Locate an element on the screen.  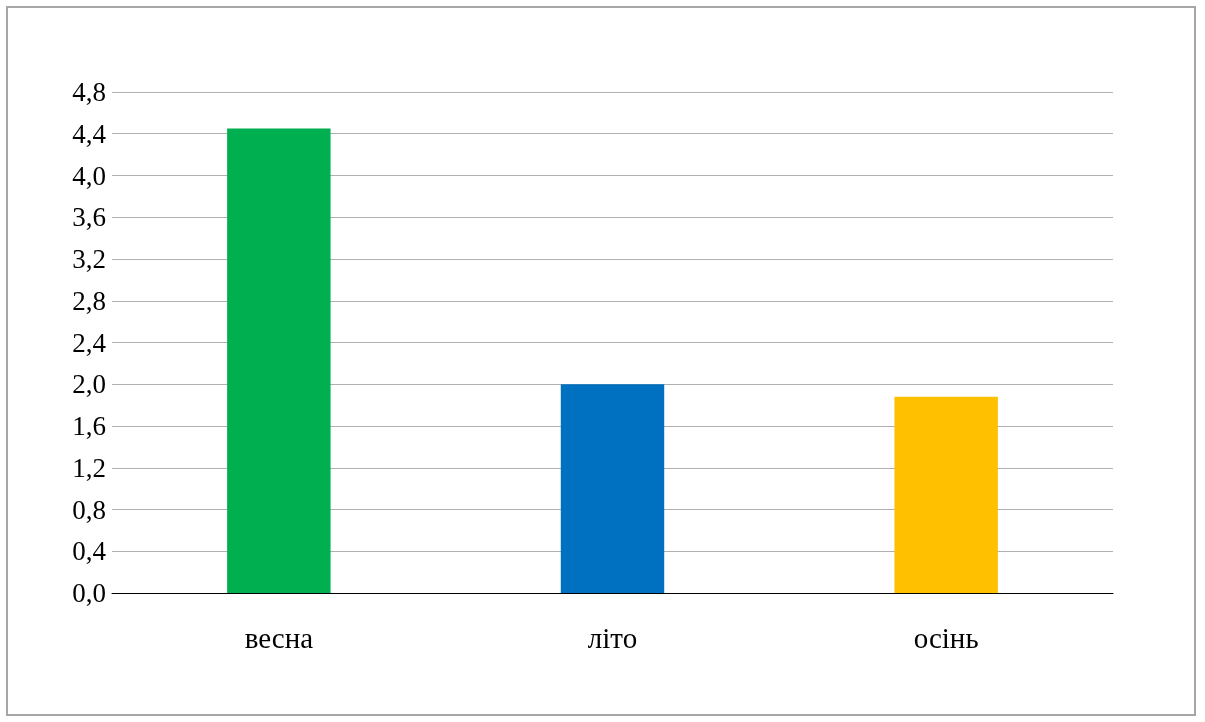
y-tick-label: 2,8 is located at coordinates (89, 300).